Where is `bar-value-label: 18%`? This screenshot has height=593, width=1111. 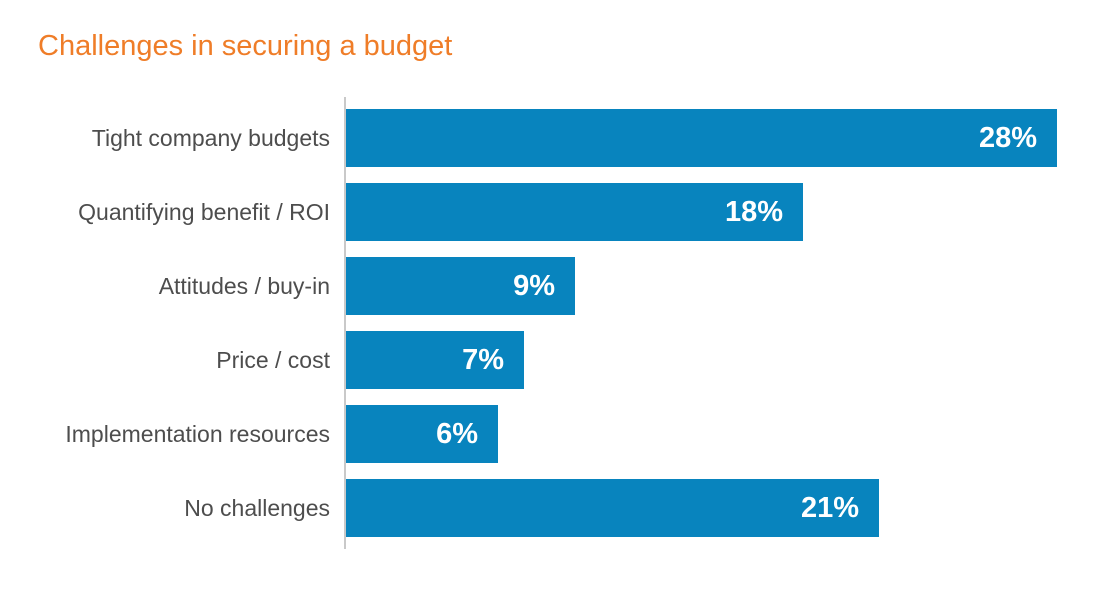 bar-value-label: 18% is located at coordinates (753, 211).